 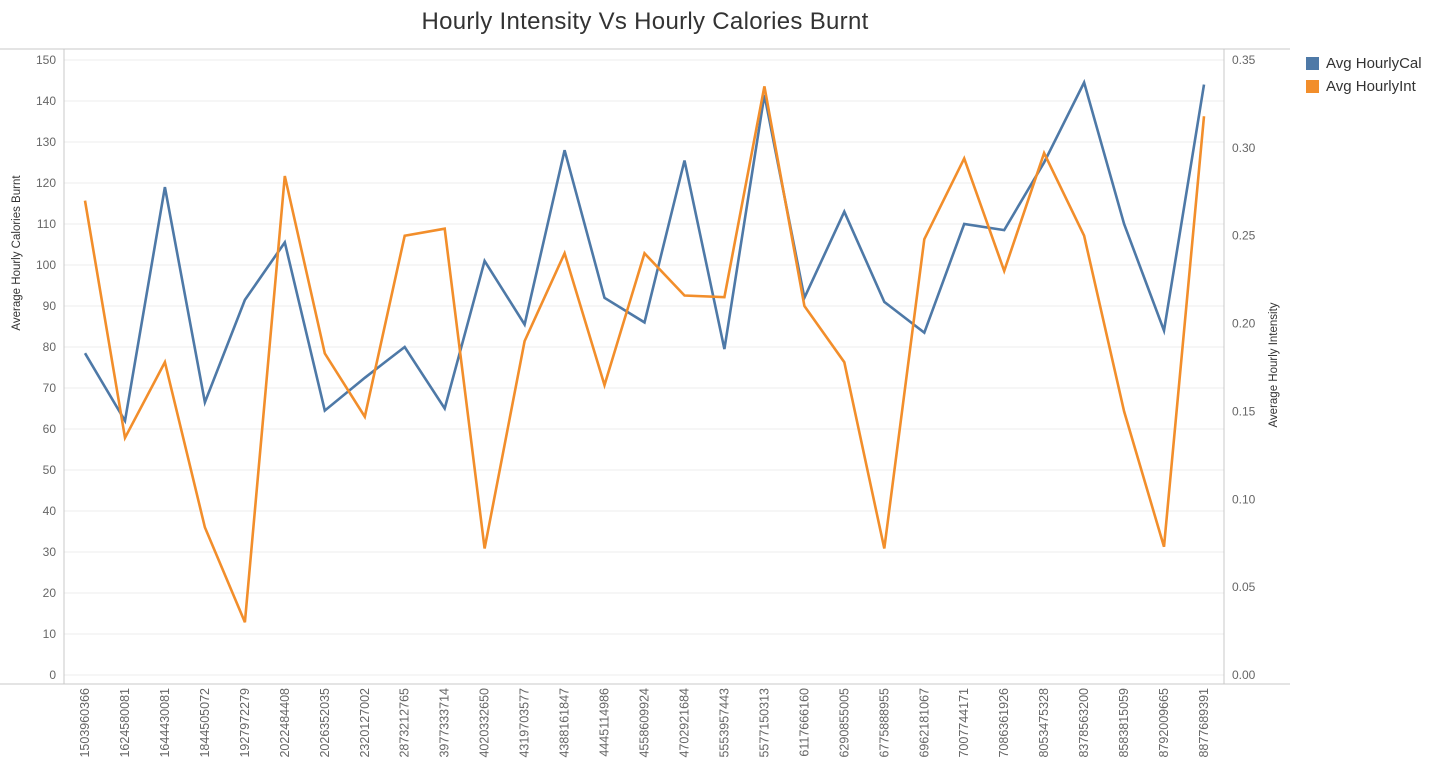 I want to click on x-tick-label: 4020332650, so click(x=485, y=723).